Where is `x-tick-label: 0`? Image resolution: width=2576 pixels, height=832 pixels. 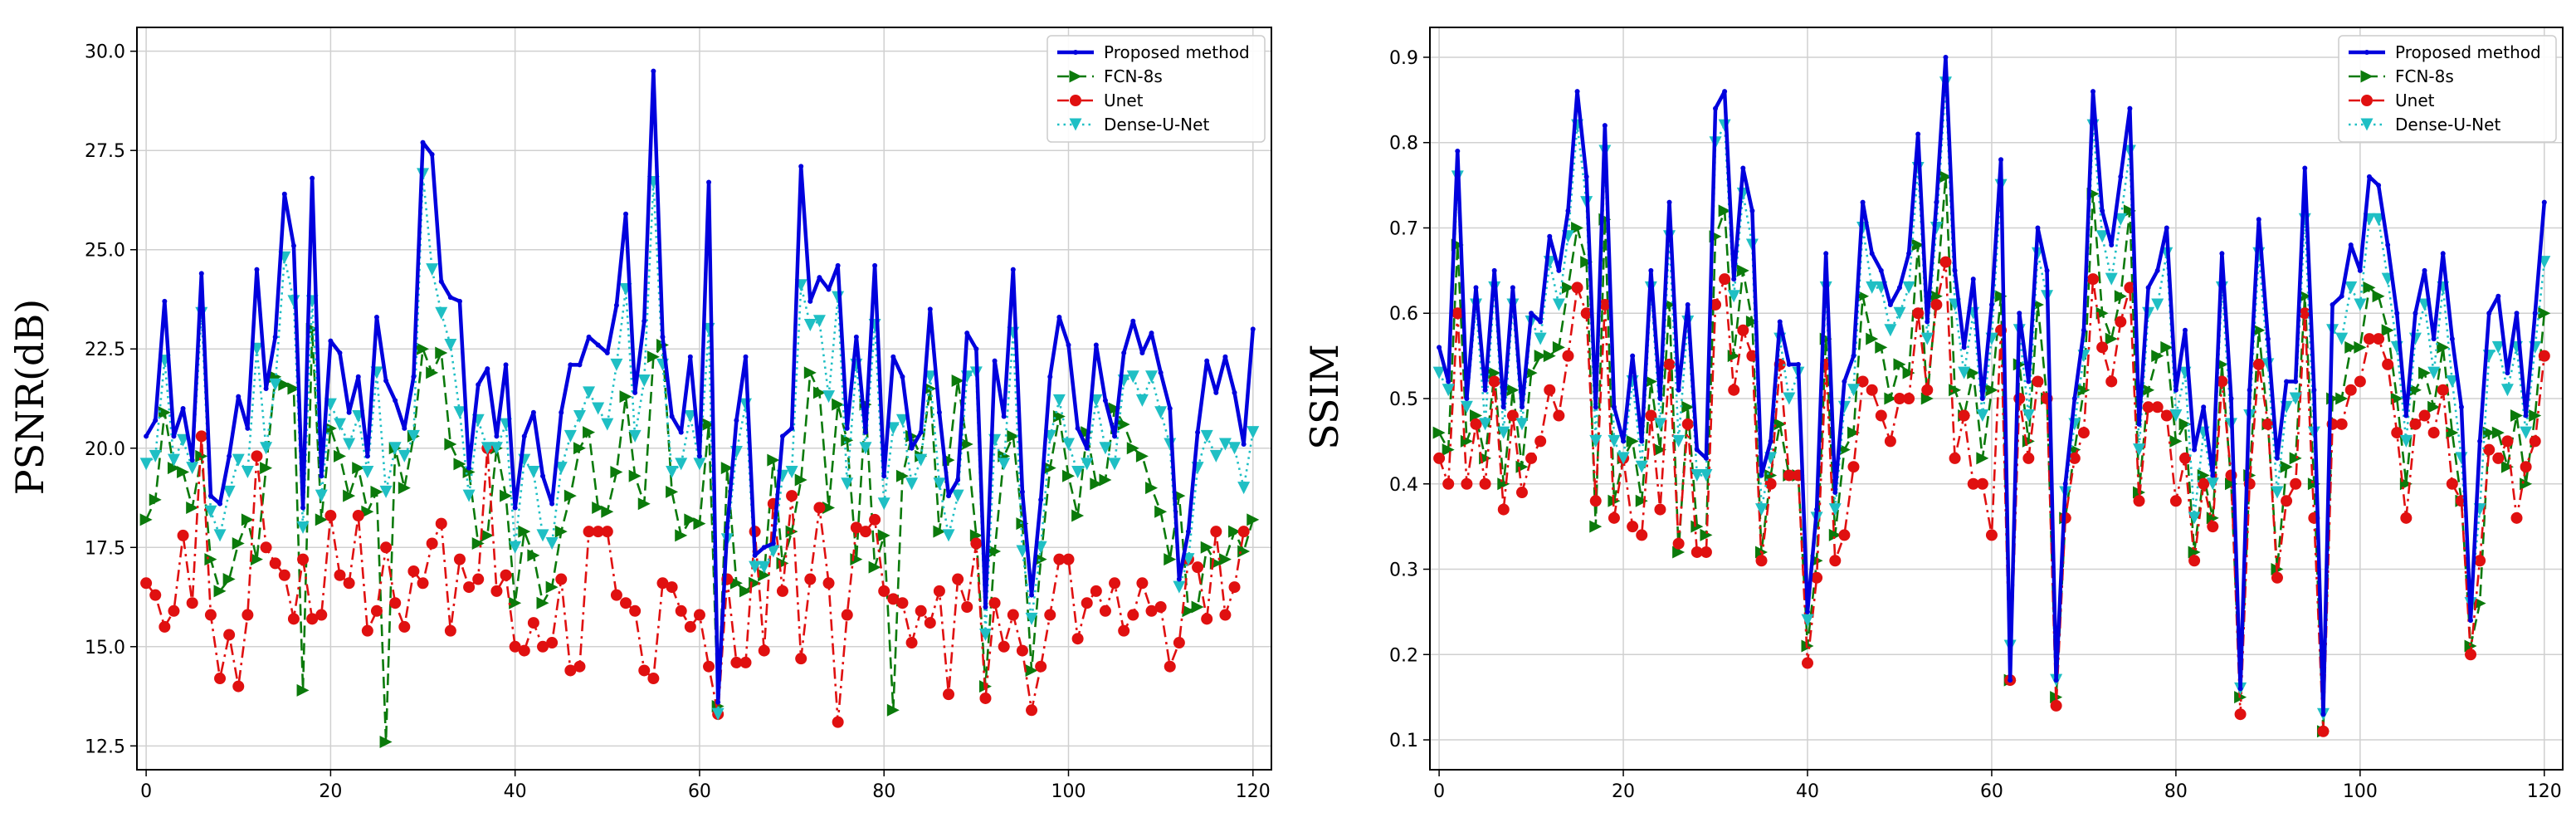
x-tick-label: 0 is located at coordinates (1439, 791).